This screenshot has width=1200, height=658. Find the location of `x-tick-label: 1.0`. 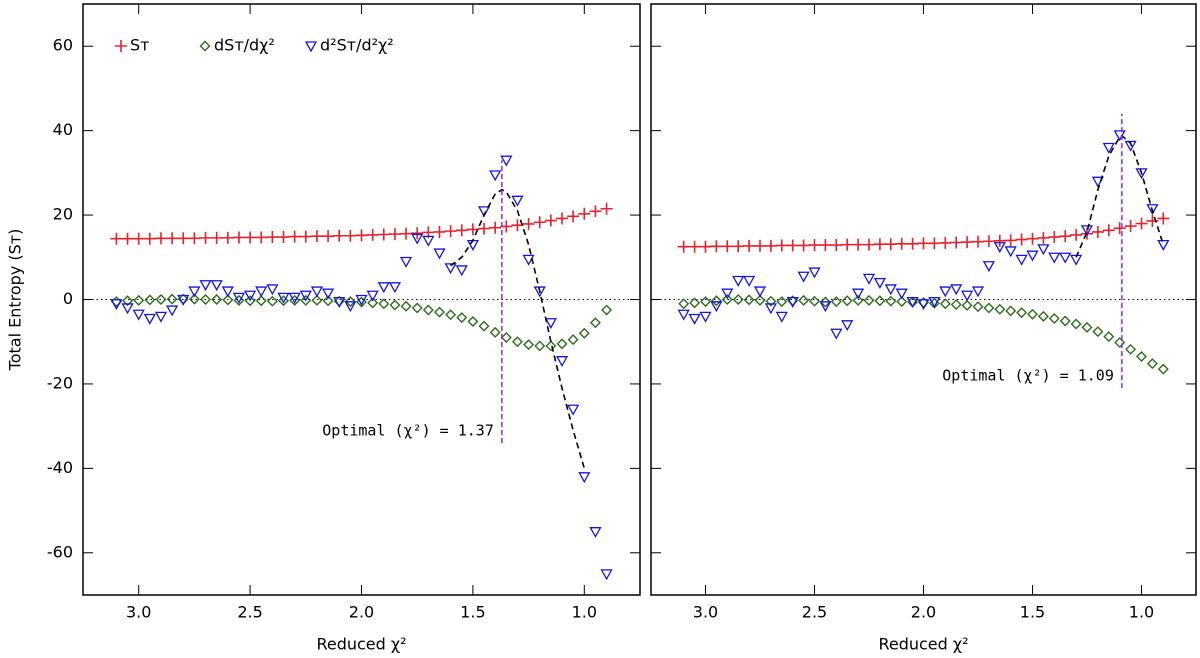

x-tick-label: 1.0 is located at coordinates (1141, 612).